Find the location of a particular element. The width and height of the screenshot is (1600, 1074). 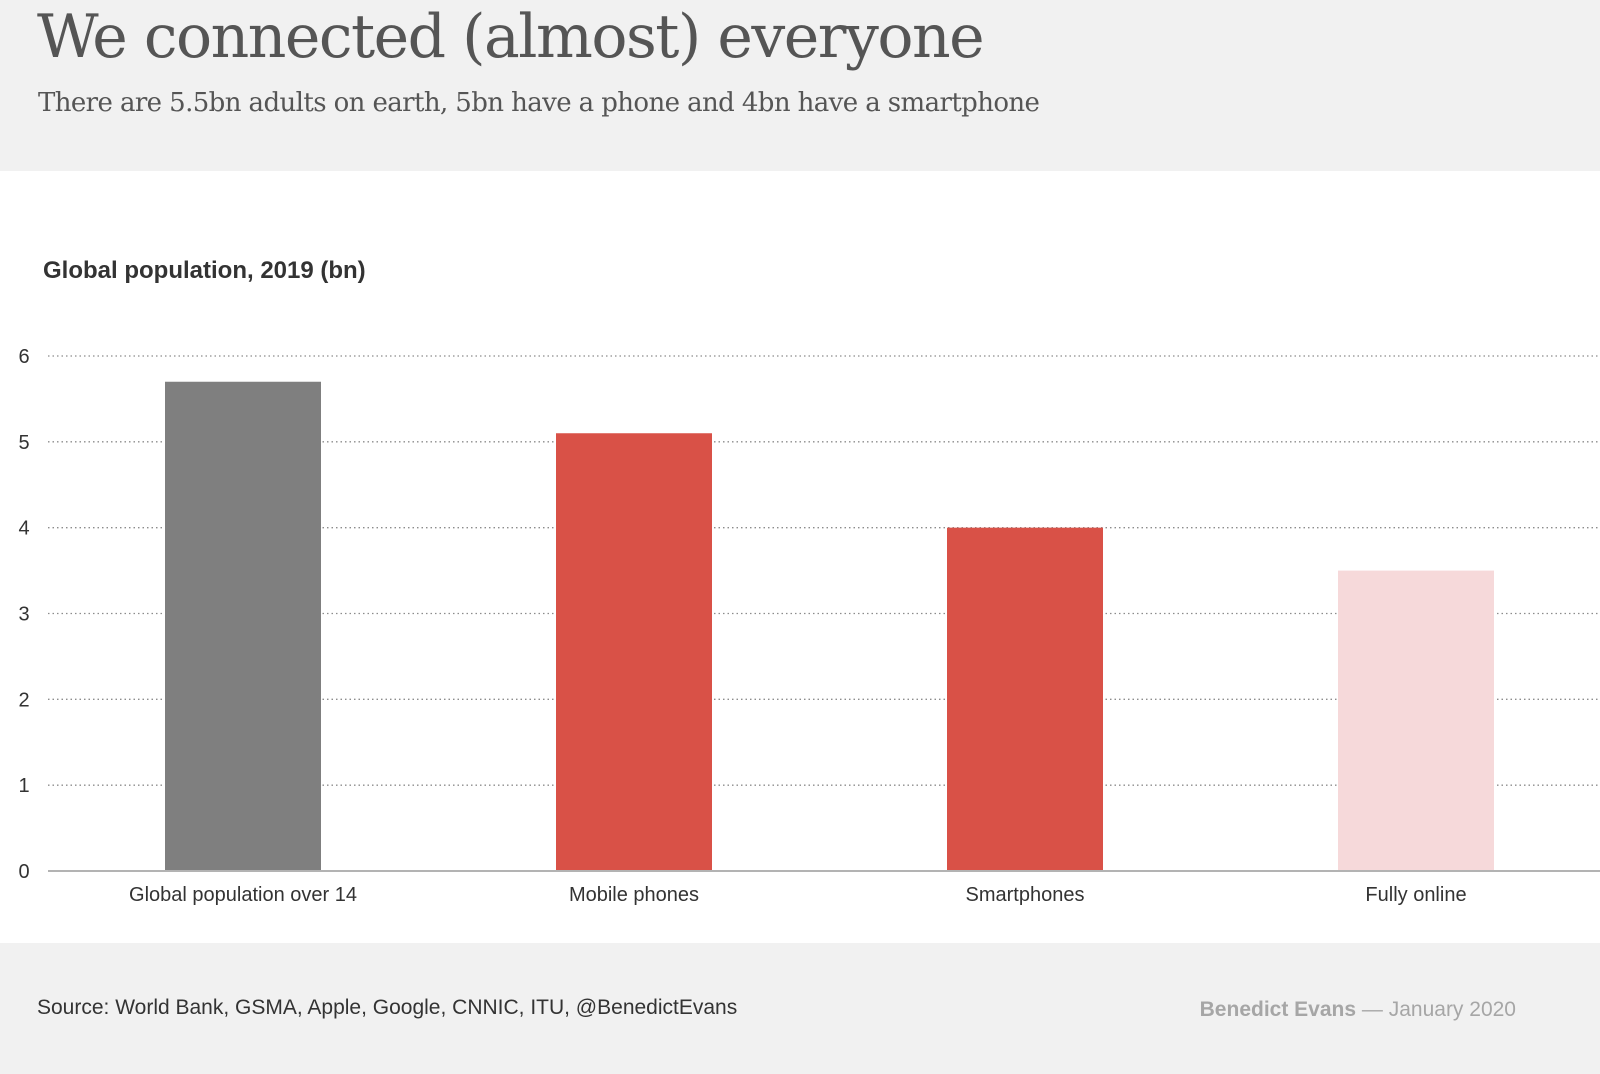

page-title: We connected (almost) everyone is located at coordinates (511, 37).